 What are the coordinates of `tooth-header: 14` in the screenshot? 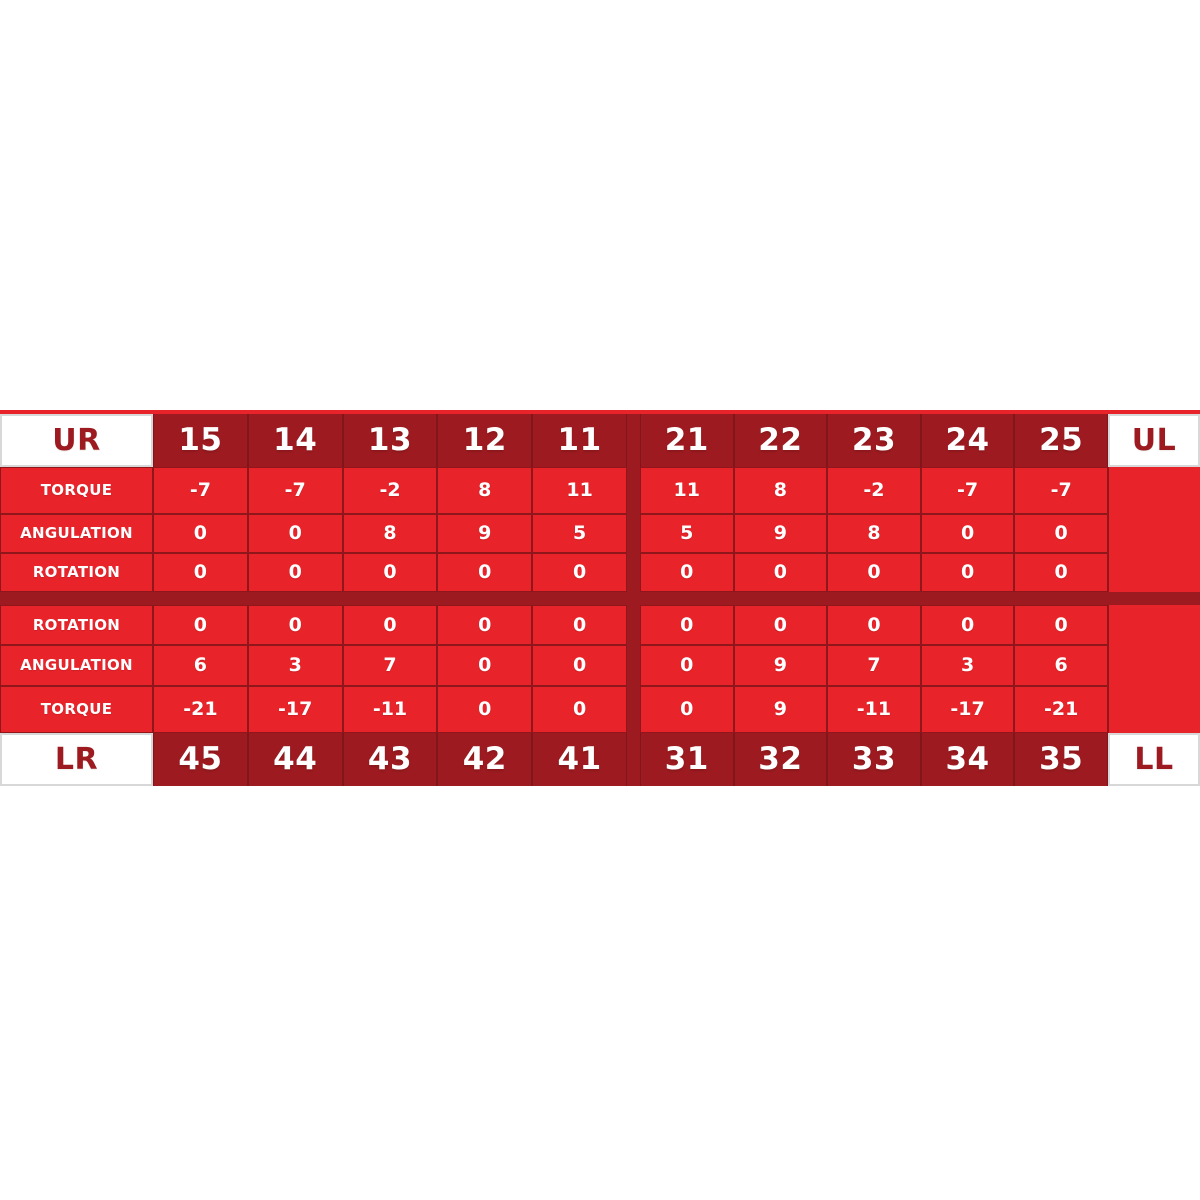 It's located at (295, 440).